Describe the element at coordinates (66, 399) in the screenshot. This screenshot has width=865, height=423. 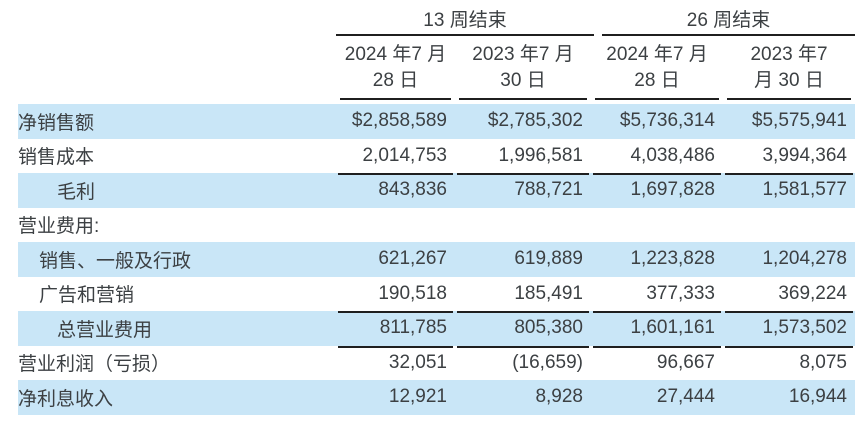
I see `row-label: 净利息收入` at that location.